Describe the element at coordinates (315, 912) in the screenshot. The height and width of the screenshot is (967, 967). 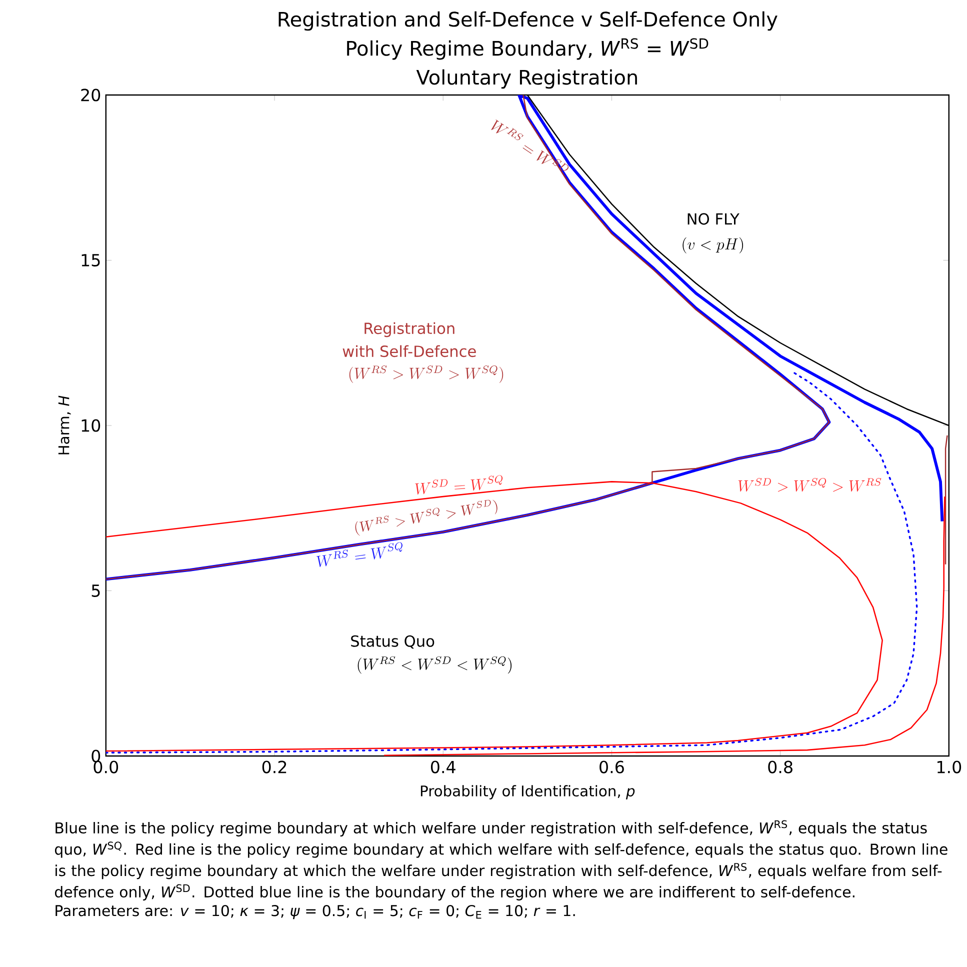
I see `text: Parameters are: v = 10; κ = 3; ψ = 0.5; c$_{I}$ = 5; c$_{F}$ = 0; C$_{E}$ = 10; r = 1.` at that location.